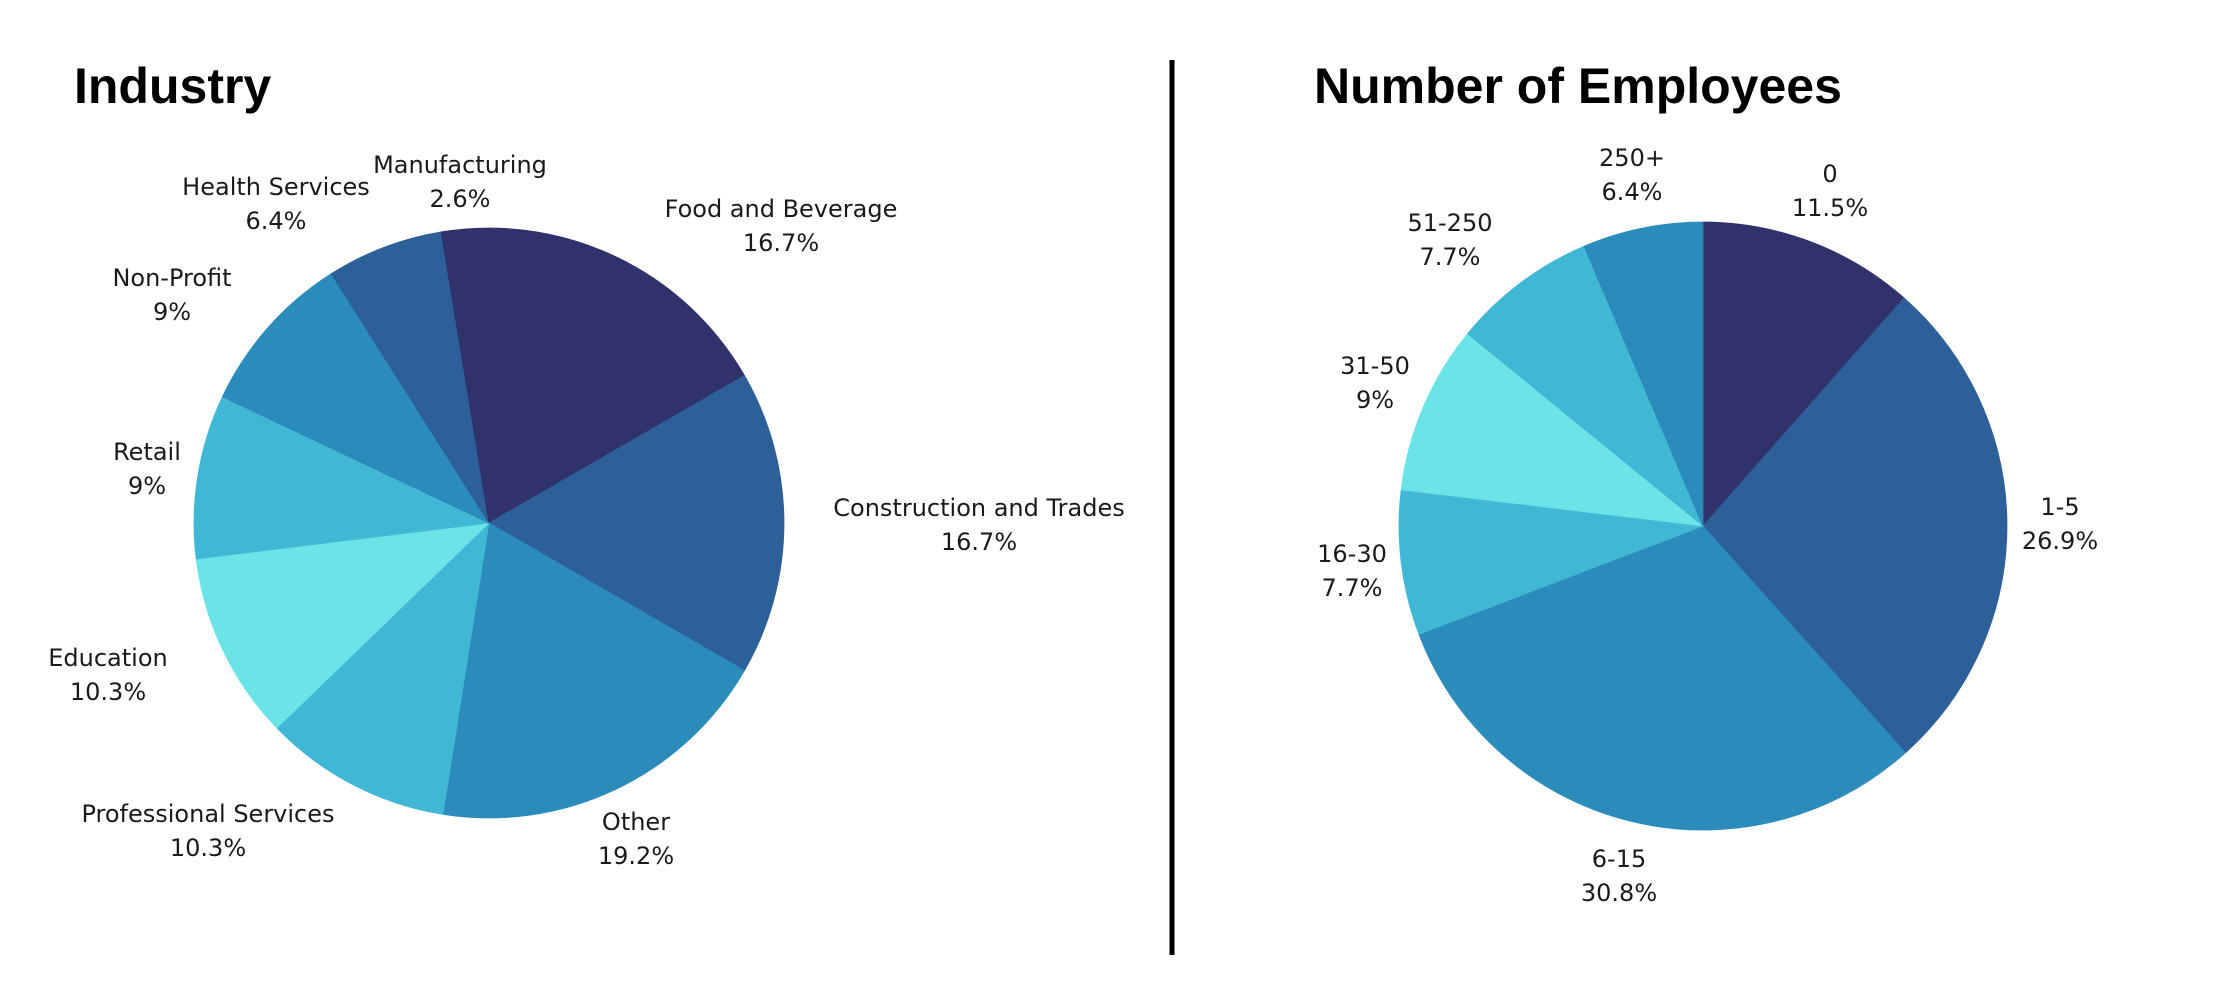 This screenshot has height=991, width=2240. I want to click on industry-slice-professional-services, so click(383, 668).